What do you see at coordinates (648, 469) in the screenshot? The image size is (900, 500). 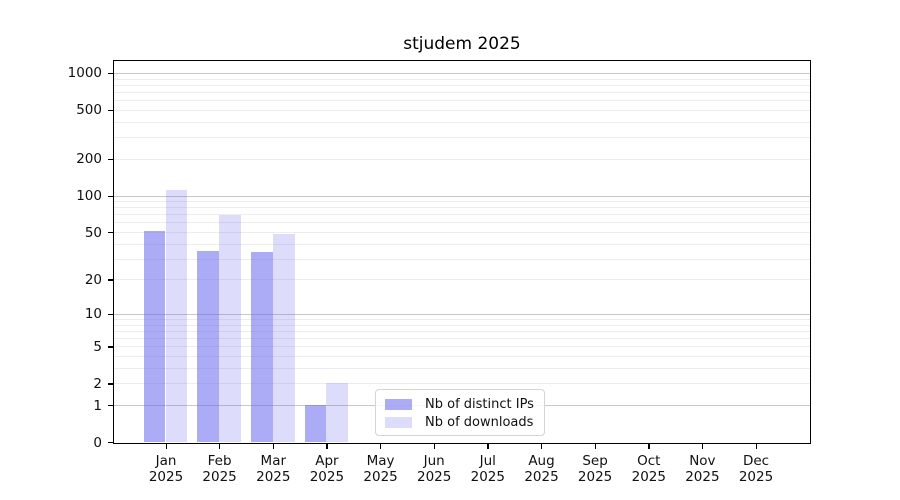 I see `x-tick-label-oct: Oct 2025` at bounding box center [648, 469].